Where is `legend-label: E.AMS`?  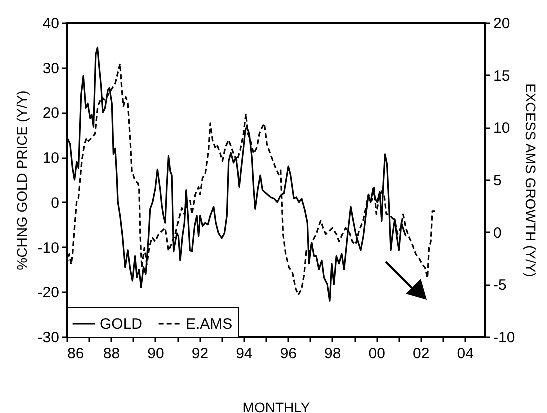
legend-label: E.AMS is located at coordinates (209, 324).